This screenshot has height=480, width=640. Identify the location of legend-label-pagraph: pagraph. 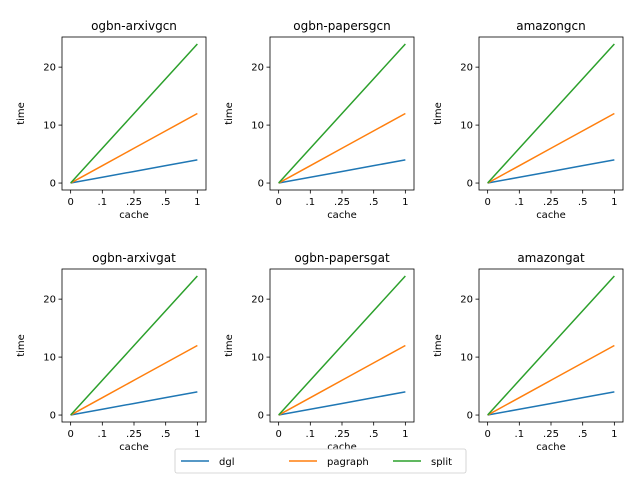
(348, 462).